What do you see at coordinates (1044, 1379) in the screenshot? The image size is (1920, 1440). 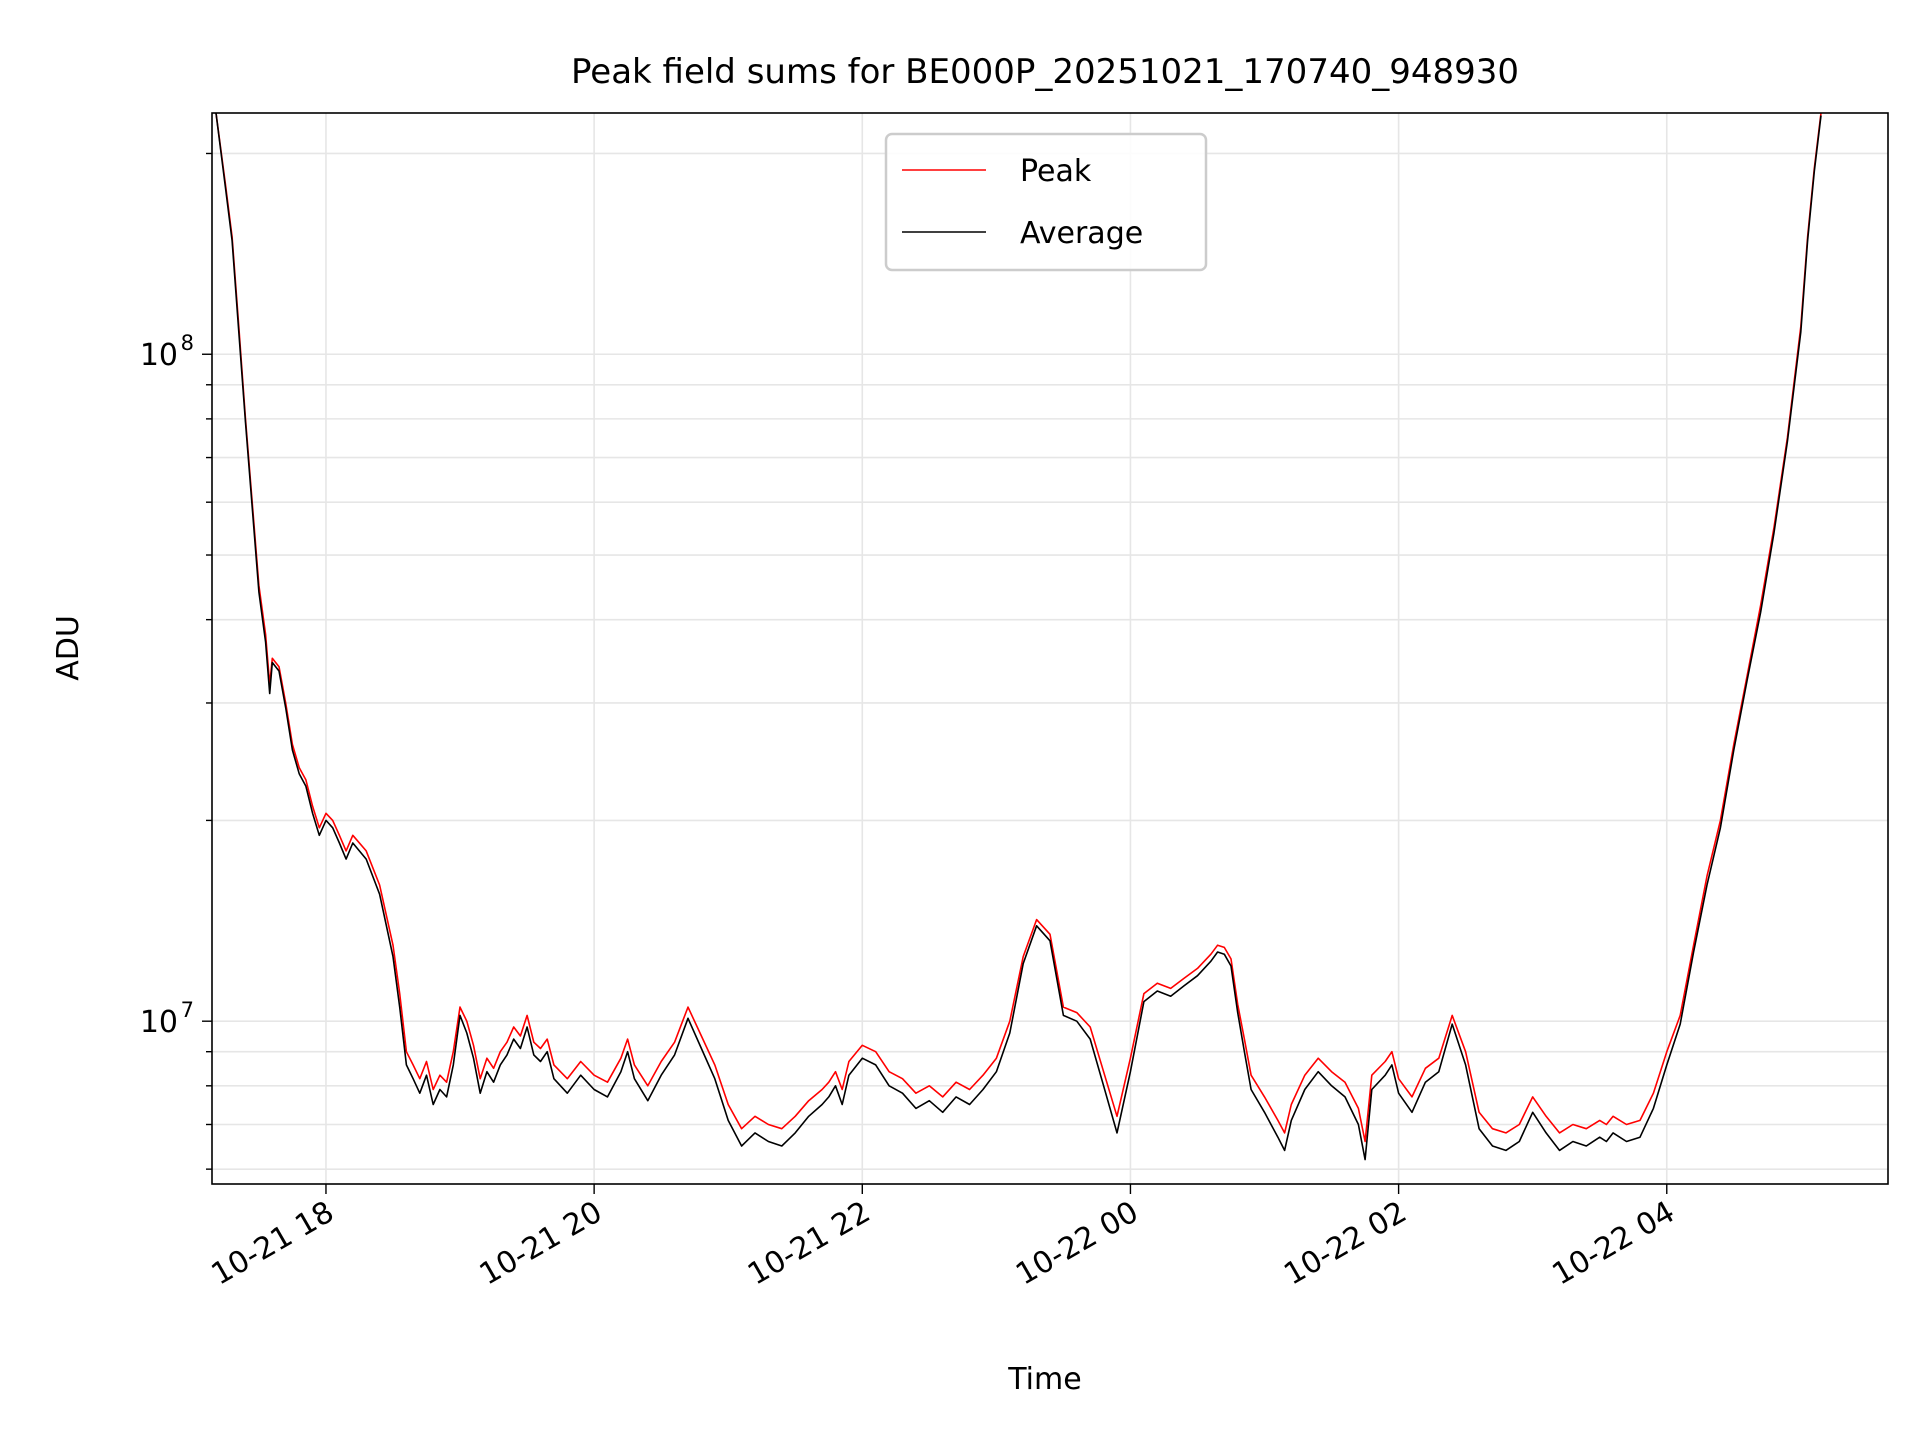 I see `x-axis-label: Time` at bounding box center [1044, 1379].